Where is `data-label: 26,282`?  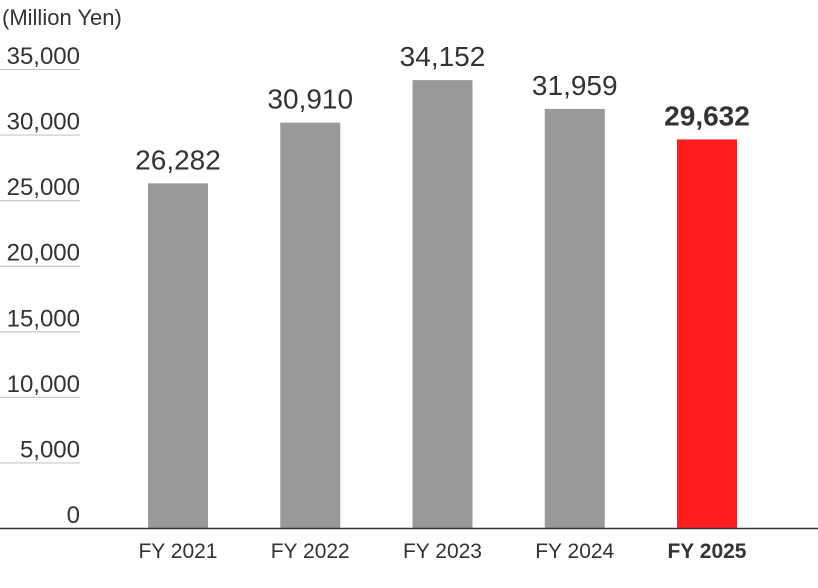 data-label: 26,282 is located at coordinates (178, 159).